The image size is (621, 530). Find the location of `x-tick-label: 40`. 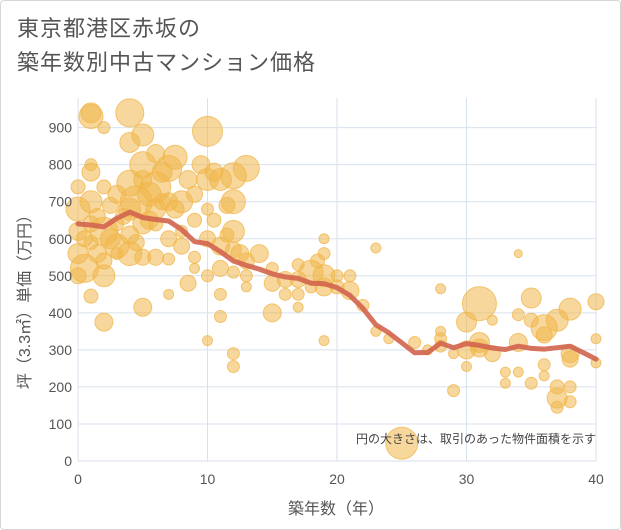

x-tick-label: 40 is located at coordinates (596, 479).